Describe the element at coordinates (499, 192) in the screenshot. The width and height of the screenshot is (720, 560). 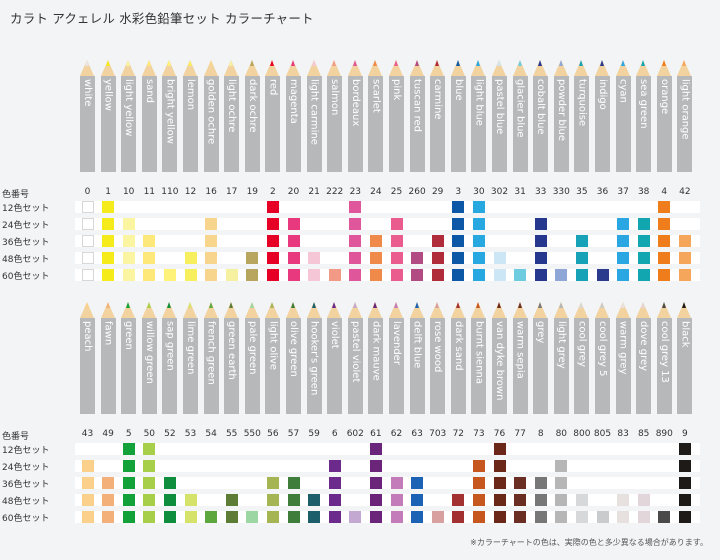
I see `color-code: 302` at that location.